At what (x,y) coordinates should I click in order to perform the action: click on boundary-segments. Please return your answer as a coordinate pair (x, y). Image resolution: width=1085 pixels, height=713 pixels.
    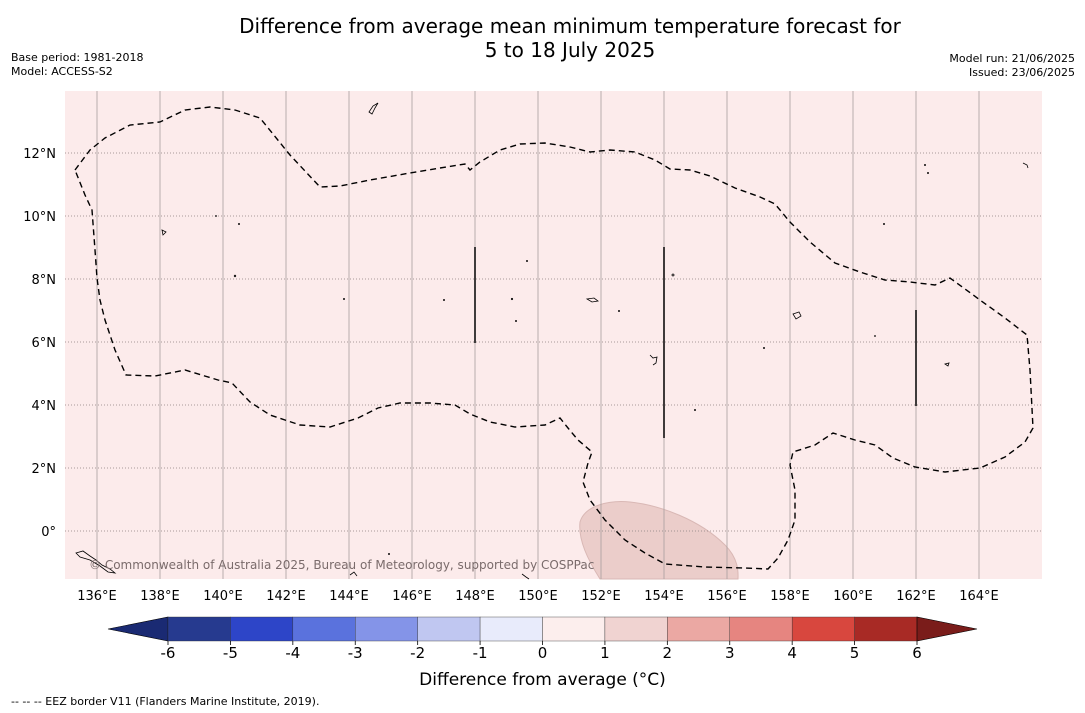
    Looking at the image, I should click on (695, 342).